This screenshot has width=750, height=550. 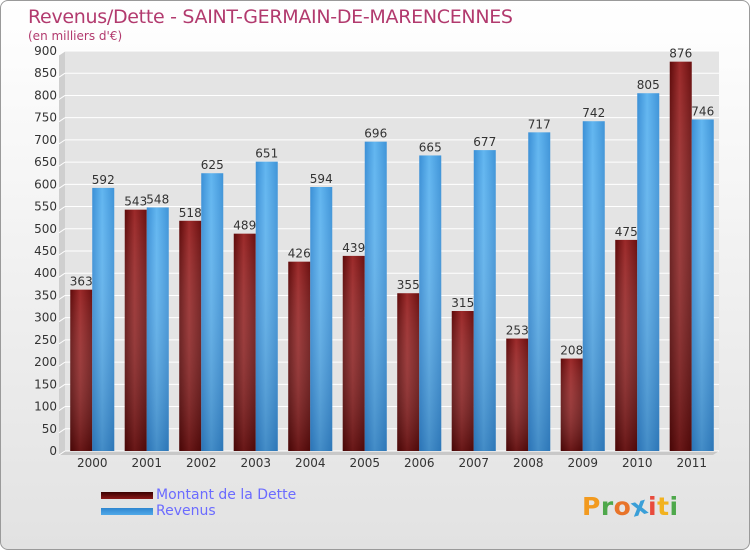 I want to click on y-tick-label: 600, so click(x=45, y=184).